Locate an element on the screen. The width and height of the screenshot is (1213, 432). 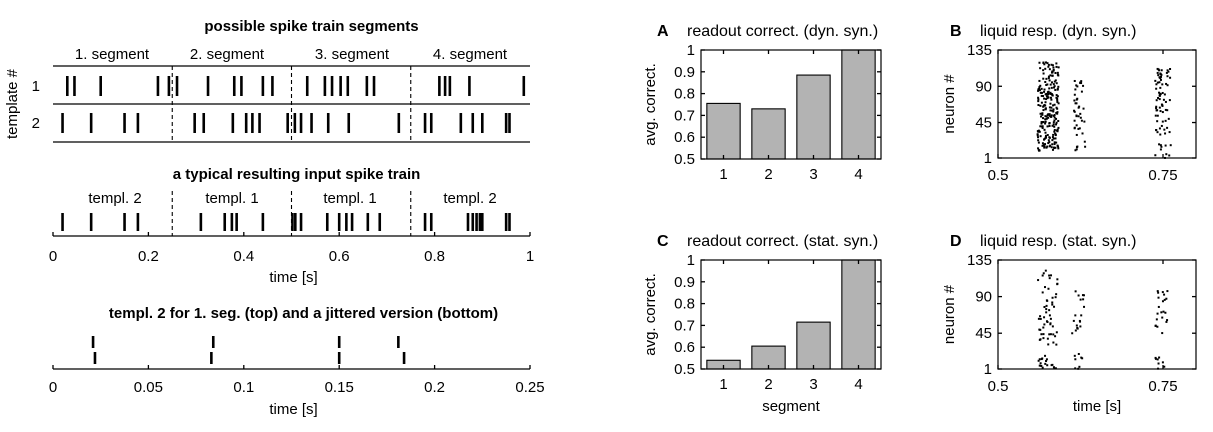
axis-label-y: avg. correct. is located at coordinates (650, 104).